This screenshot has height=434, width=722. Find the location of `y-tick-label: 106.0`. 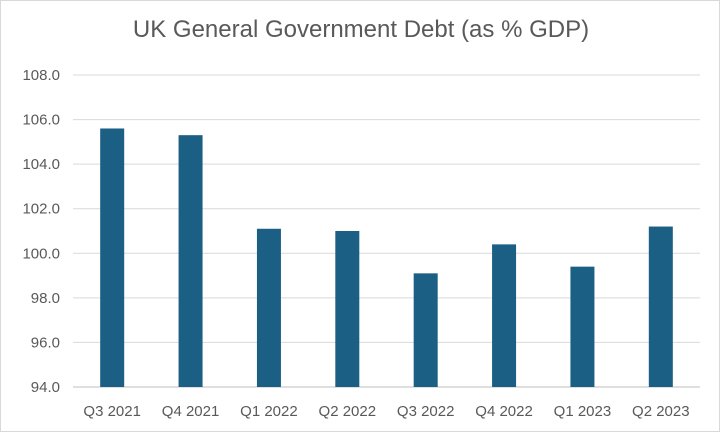

y-tick-label: 106.0 is located at coordinates (41, 120).